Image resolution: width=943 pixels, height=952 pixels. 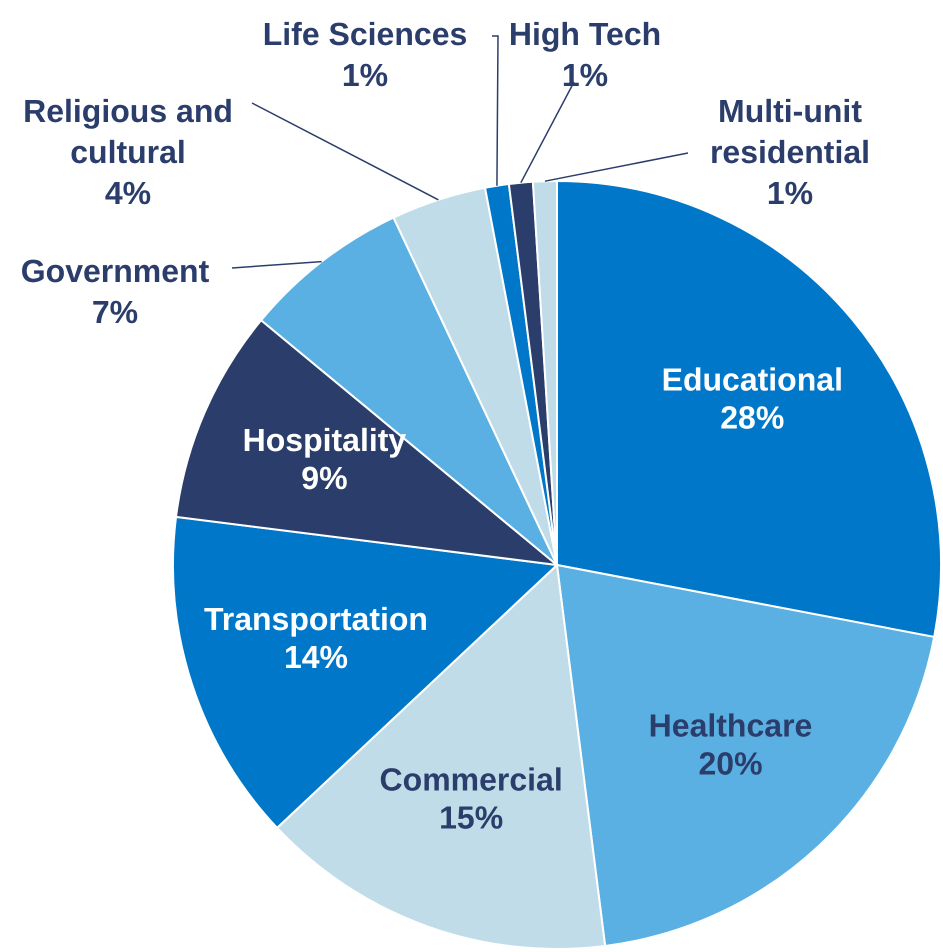 What do you see at coordinates (752, 379) in the screenshot?
I see `slice-label: Educational` at bounding box center [752, 379].